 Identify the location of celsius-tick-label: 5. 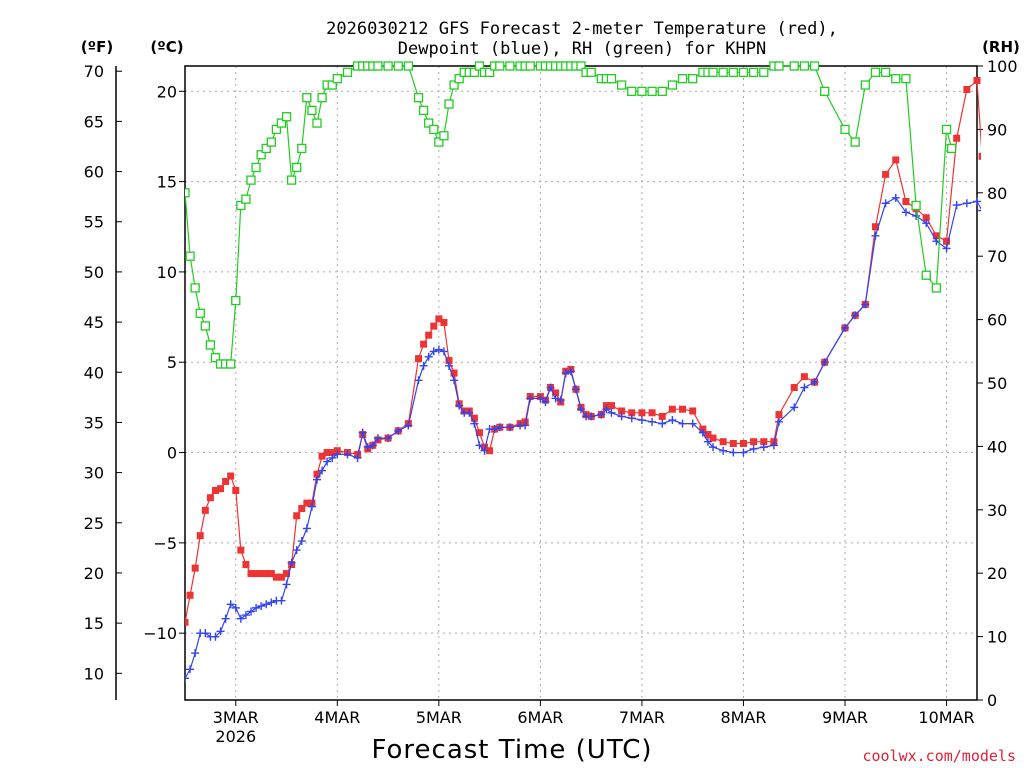
(172, 362).